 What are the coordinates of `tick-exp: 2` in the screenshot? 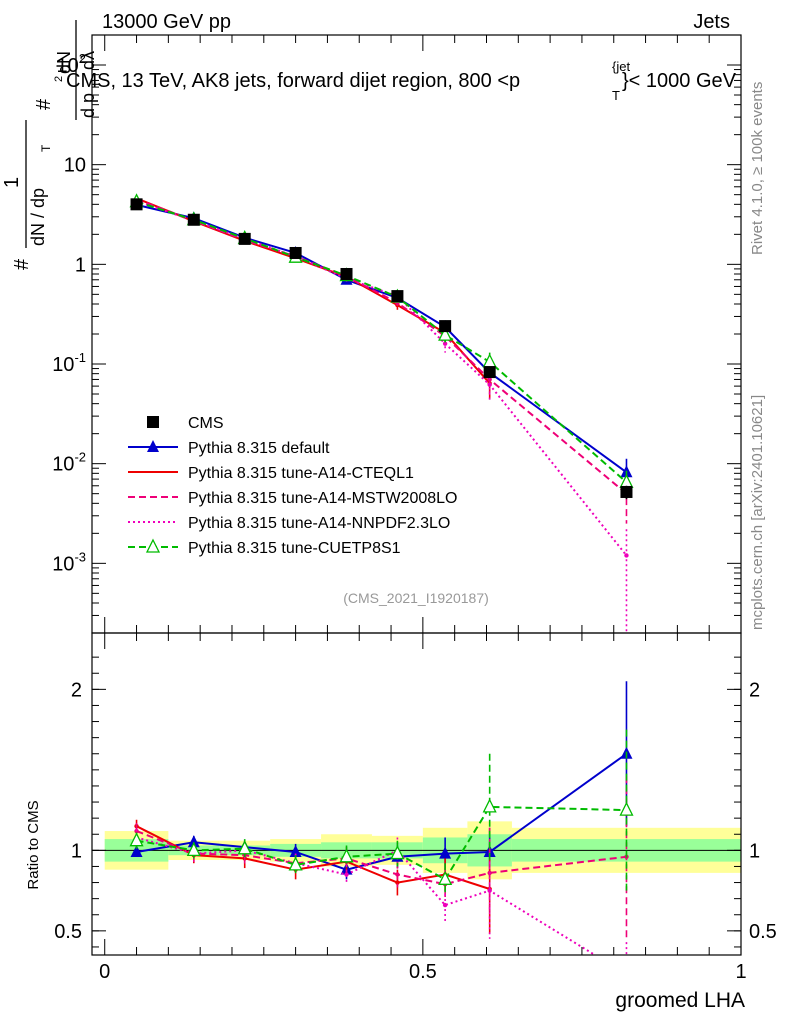 It's located at (82, 58).